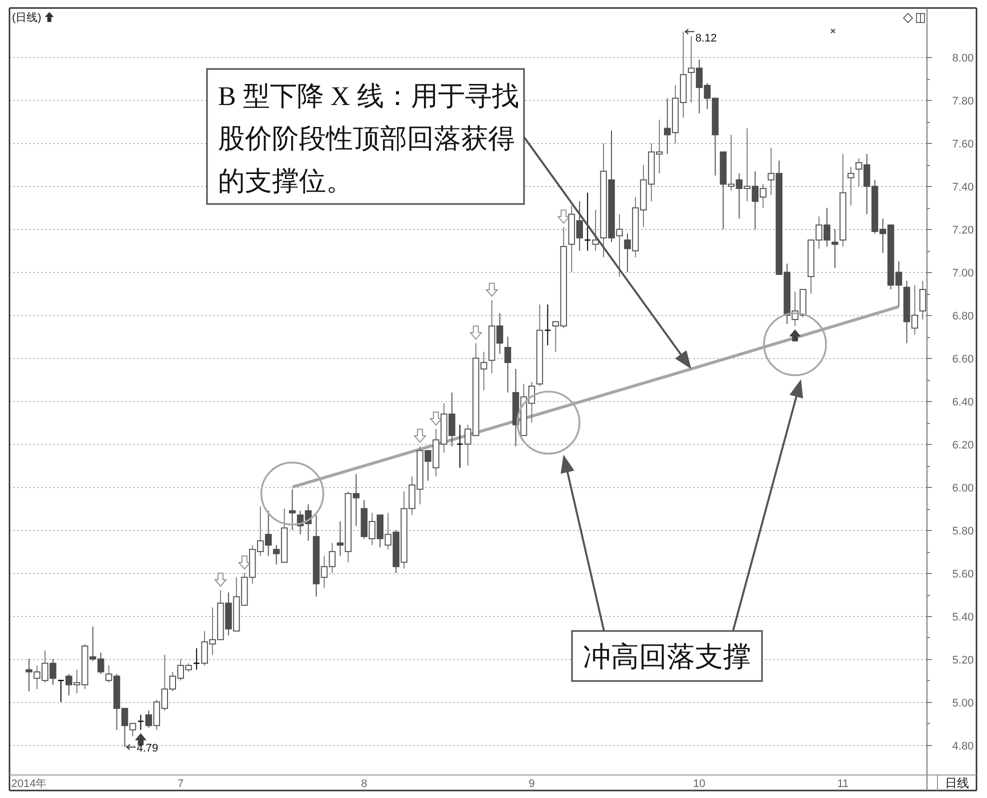 This screenshot has width=987, height=798. What do you see at coordinates (963, 488) in the screenshot?
I see `y-tick-label: 6.00` at bounding box center [963, 488].